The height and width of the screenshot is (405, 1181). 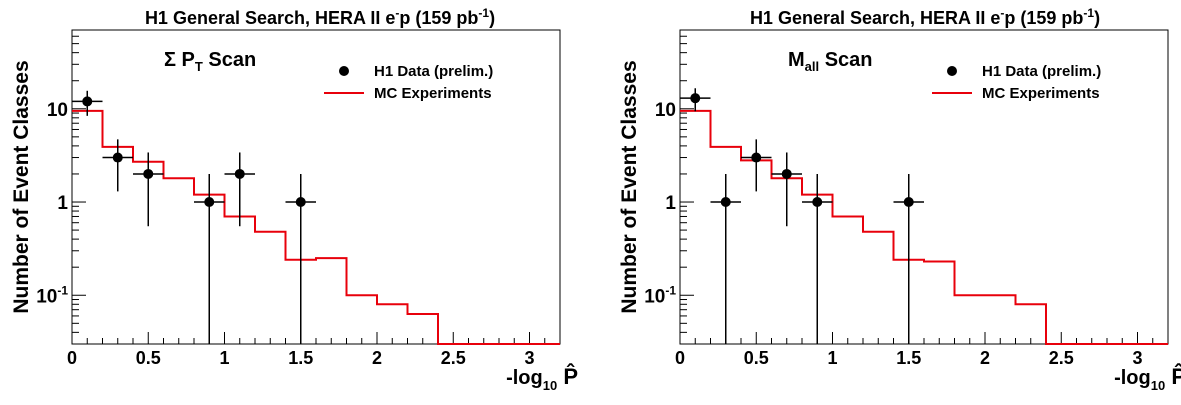 I want to click on panel-label: Σ PT Scan, so click(x=210, y=61).